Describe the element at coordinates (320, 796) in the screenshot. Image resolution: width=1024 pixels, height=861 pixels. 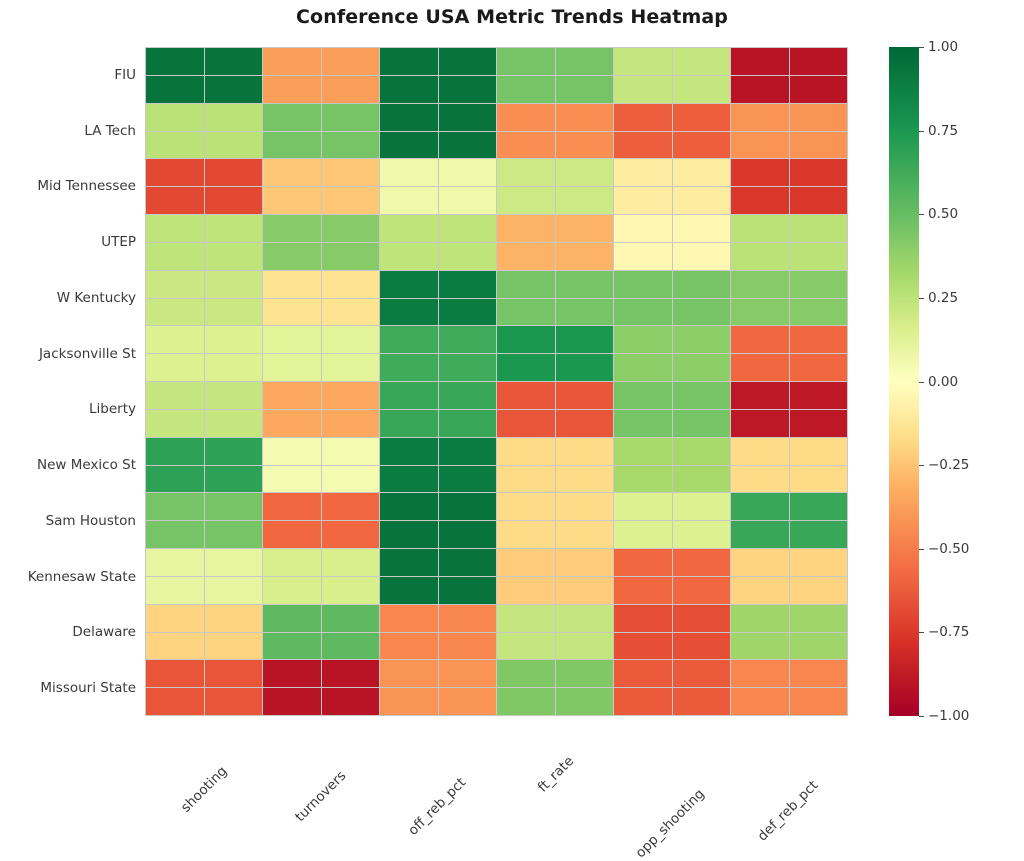
I see `x-tick-label: turnovers` at that location.